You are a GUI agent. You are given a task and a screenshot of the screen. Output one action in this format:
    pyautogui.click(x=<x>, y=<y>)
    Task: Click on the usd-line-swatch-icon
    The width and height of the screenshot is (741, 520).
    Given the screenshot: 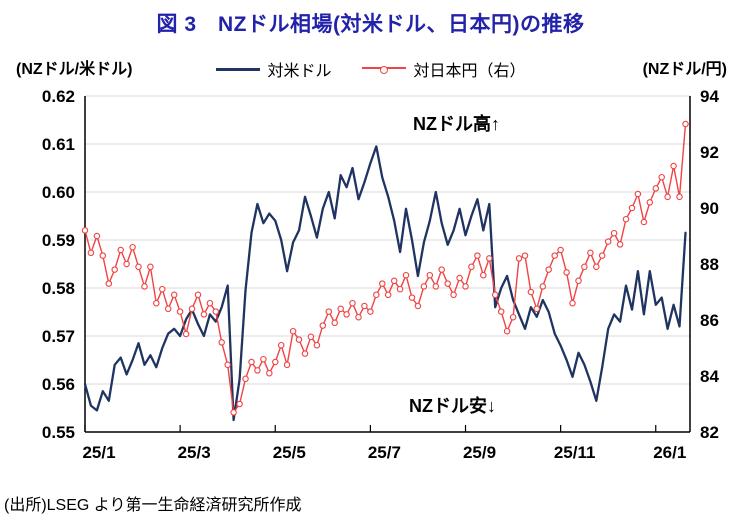 What is the action you would take?
    pyautogui.click(x=237, y=69)
    